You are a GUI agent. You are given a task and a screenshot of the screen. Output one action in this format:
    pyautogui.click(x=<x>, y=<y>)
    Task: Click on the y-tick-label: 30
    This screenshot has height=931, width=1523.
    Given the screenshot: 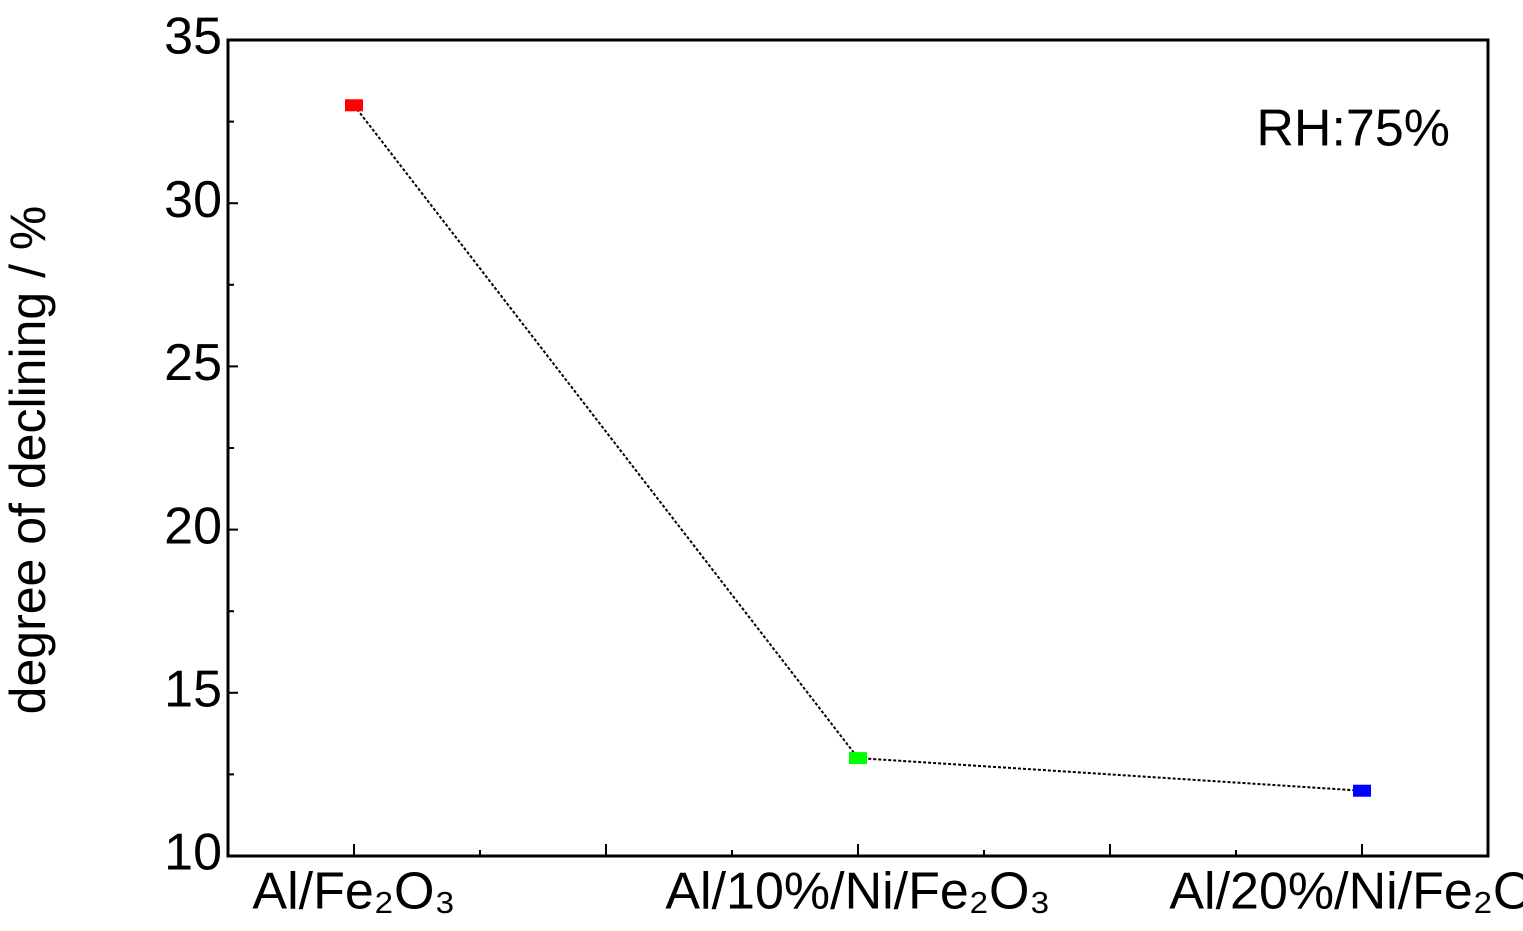 What is the action you would take?
    pyautogui.click(x=193, y=200)
    